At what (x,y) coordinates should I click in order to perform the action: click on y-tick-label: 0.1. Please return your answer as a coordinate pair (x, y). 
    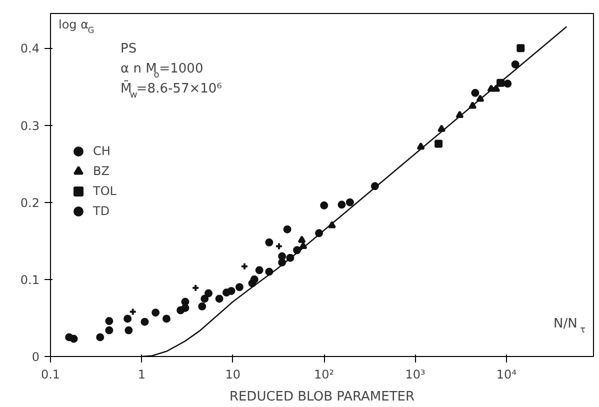
    Looking at the image, I should click on (30, 279).